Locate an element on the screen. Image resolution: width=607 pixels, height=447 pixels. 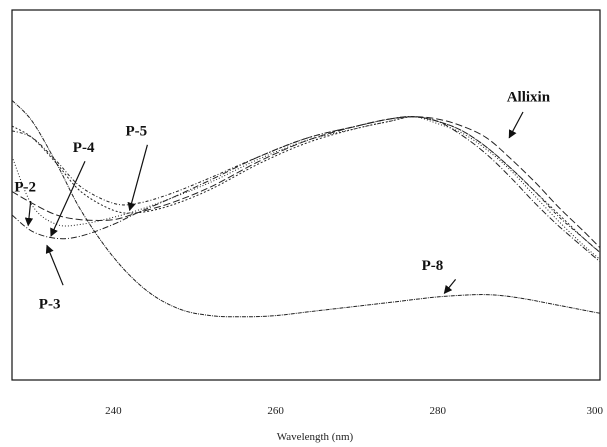
annotation-label-p-4: P-4 is located at coordinates (84, 148).